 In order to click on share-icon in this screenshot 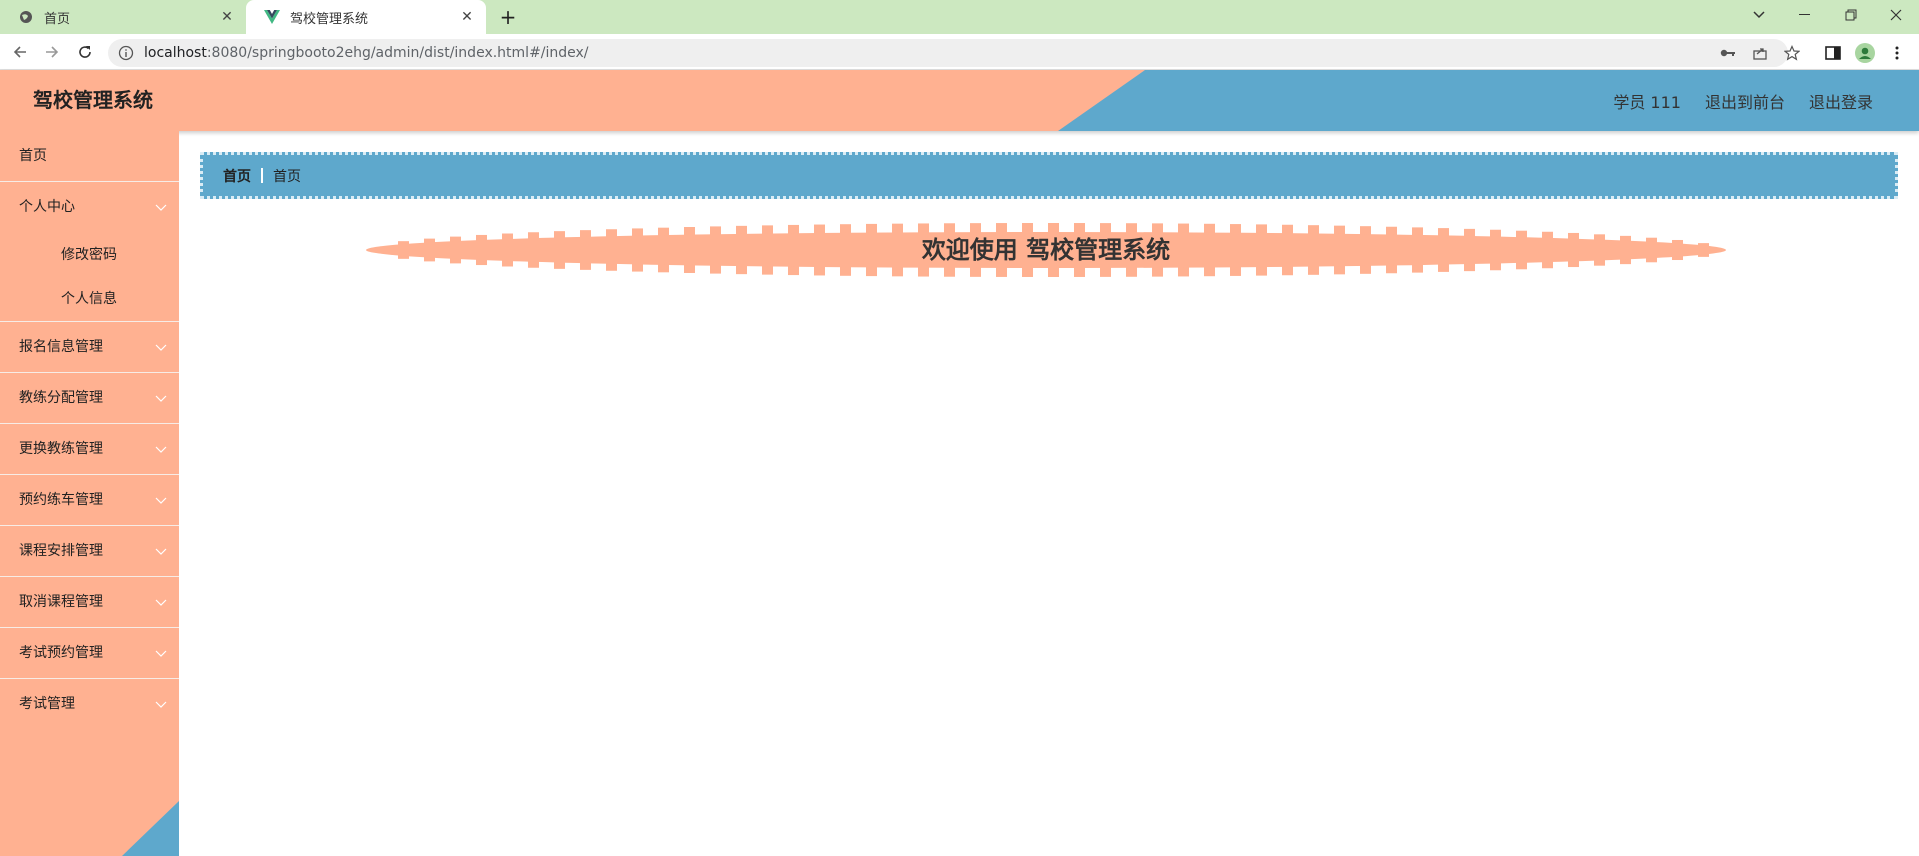, I will do `click(1760, 53)`.